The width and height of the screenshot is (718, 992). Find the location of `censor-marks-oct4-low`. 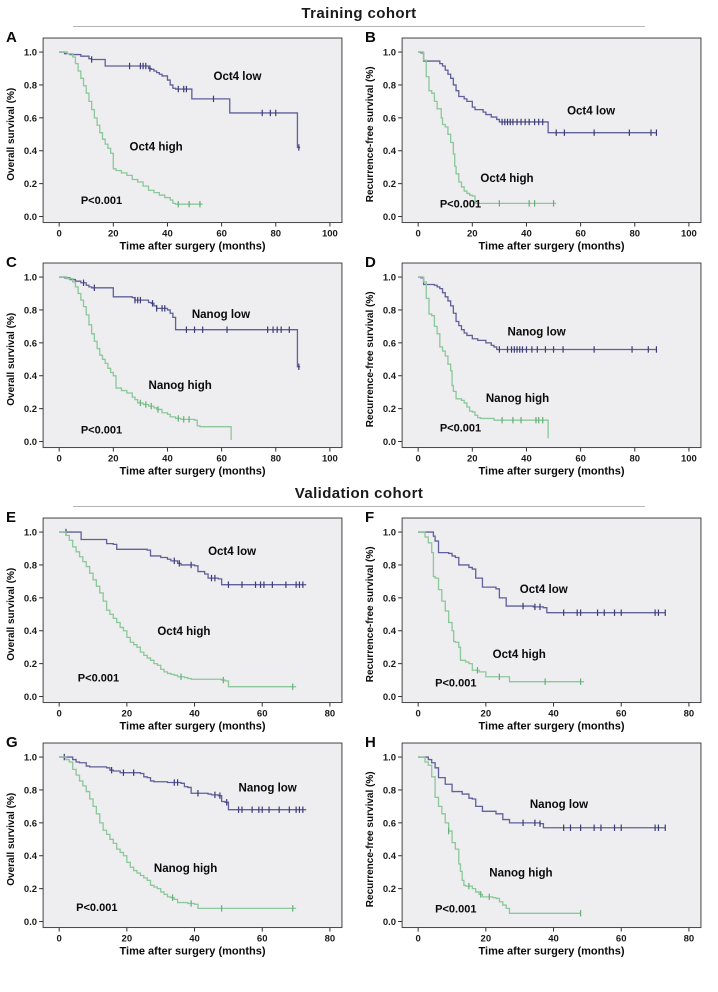

censor-marks-oct4-low is located at coordinates (579, 127).